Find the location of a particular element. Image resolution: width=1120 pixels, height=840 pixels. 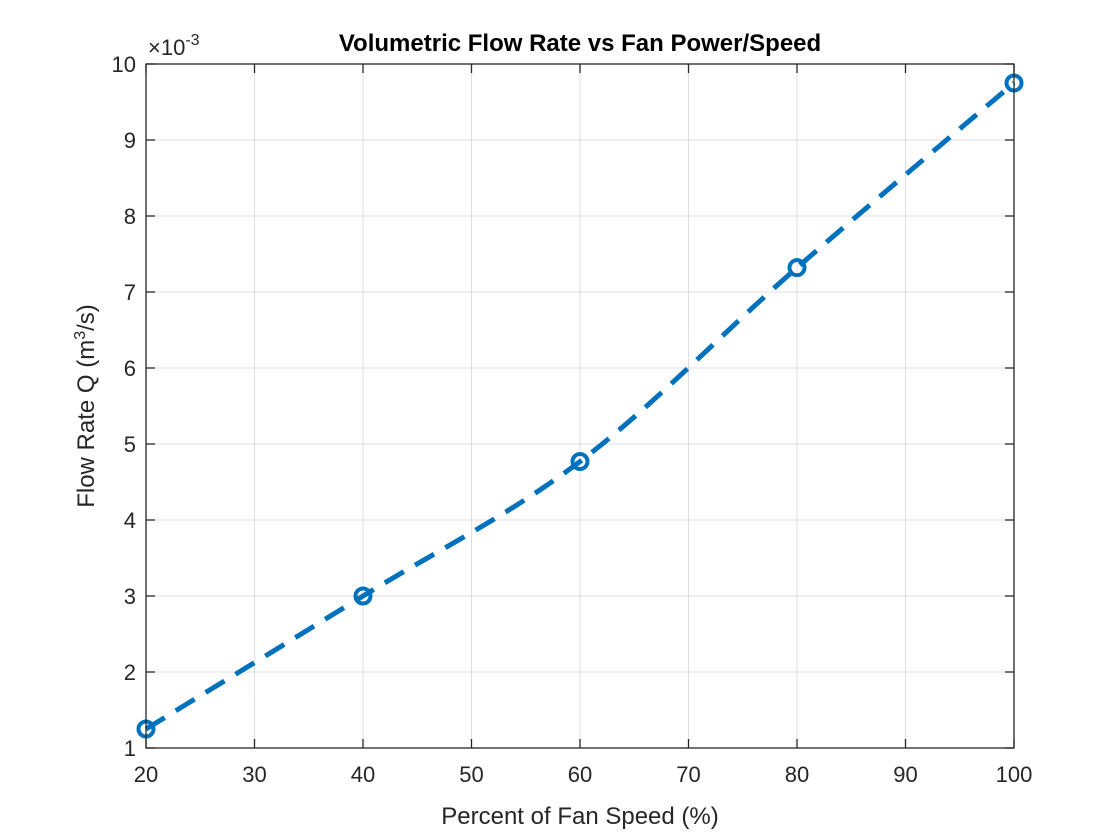

y-axis-label-prefix: Flow Rate Q (m is located at coordinates (86, 424).